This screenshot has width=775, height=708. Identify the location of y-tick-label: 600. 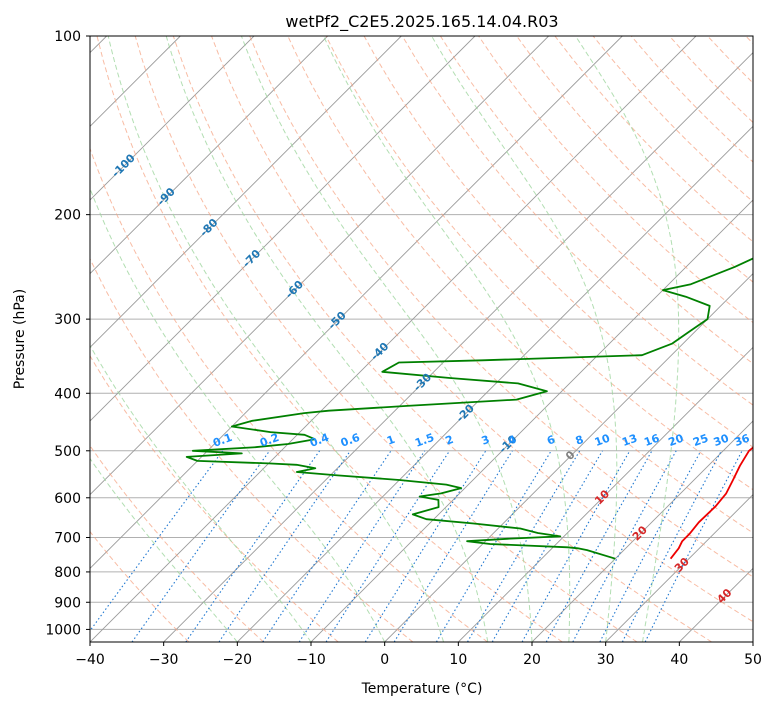
(67, 499).